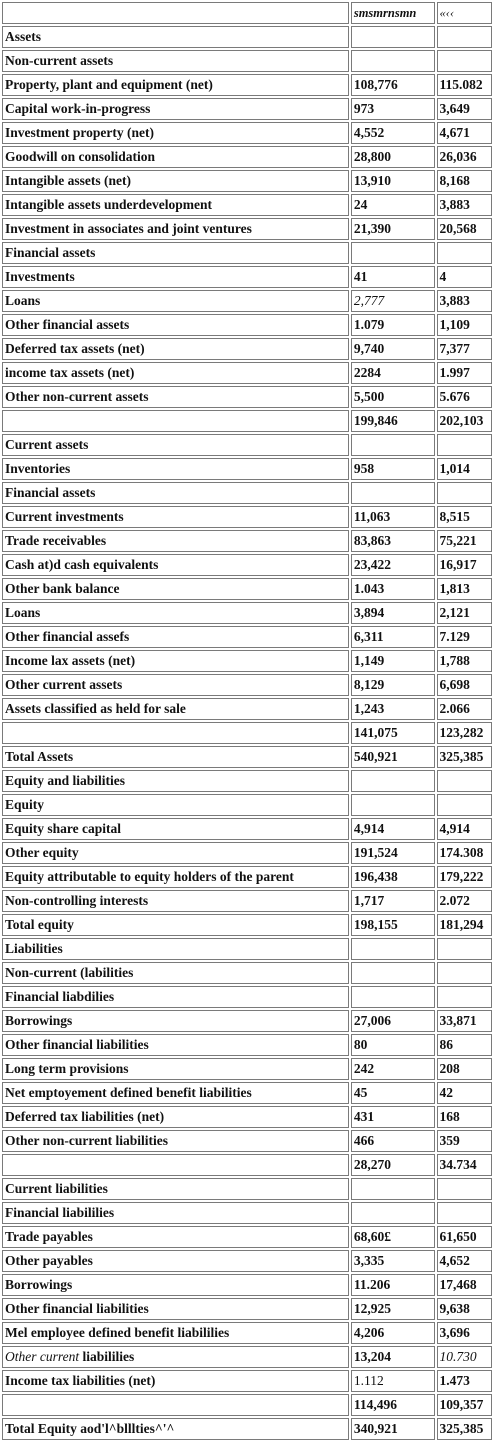 The width and height of the screenshot is (497, 1444). Describe the element at coordinates (392, 277) in the screenshot. I see `row-value-current: 41` at that location.